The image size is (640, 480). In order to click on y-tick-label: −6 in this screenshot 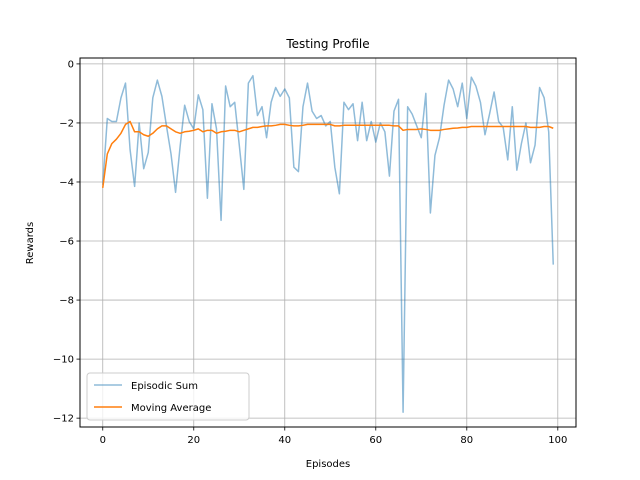, I will do `click(66, 242)`.